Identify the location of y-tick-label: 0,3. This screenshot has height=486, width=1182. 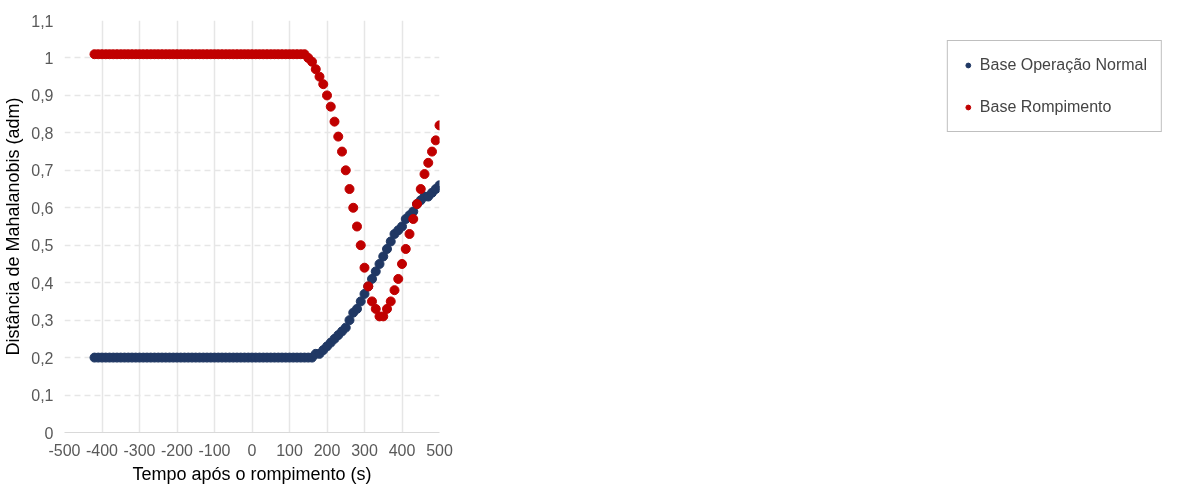
(42, 321).